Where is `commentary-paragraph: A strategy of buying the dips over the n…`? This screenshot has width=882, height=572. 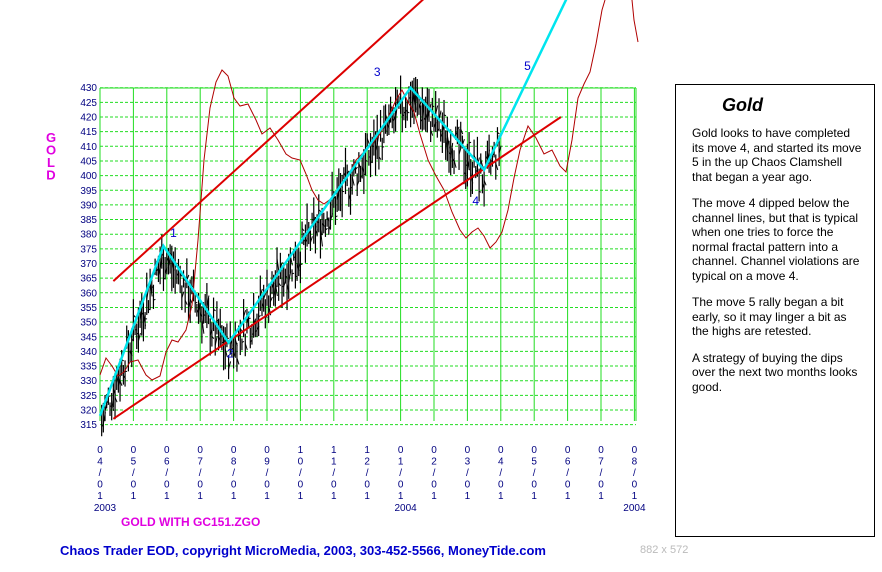
commentary-paragraph: A strategy of buying the dips over the n… is located at coordinates (775, 372).